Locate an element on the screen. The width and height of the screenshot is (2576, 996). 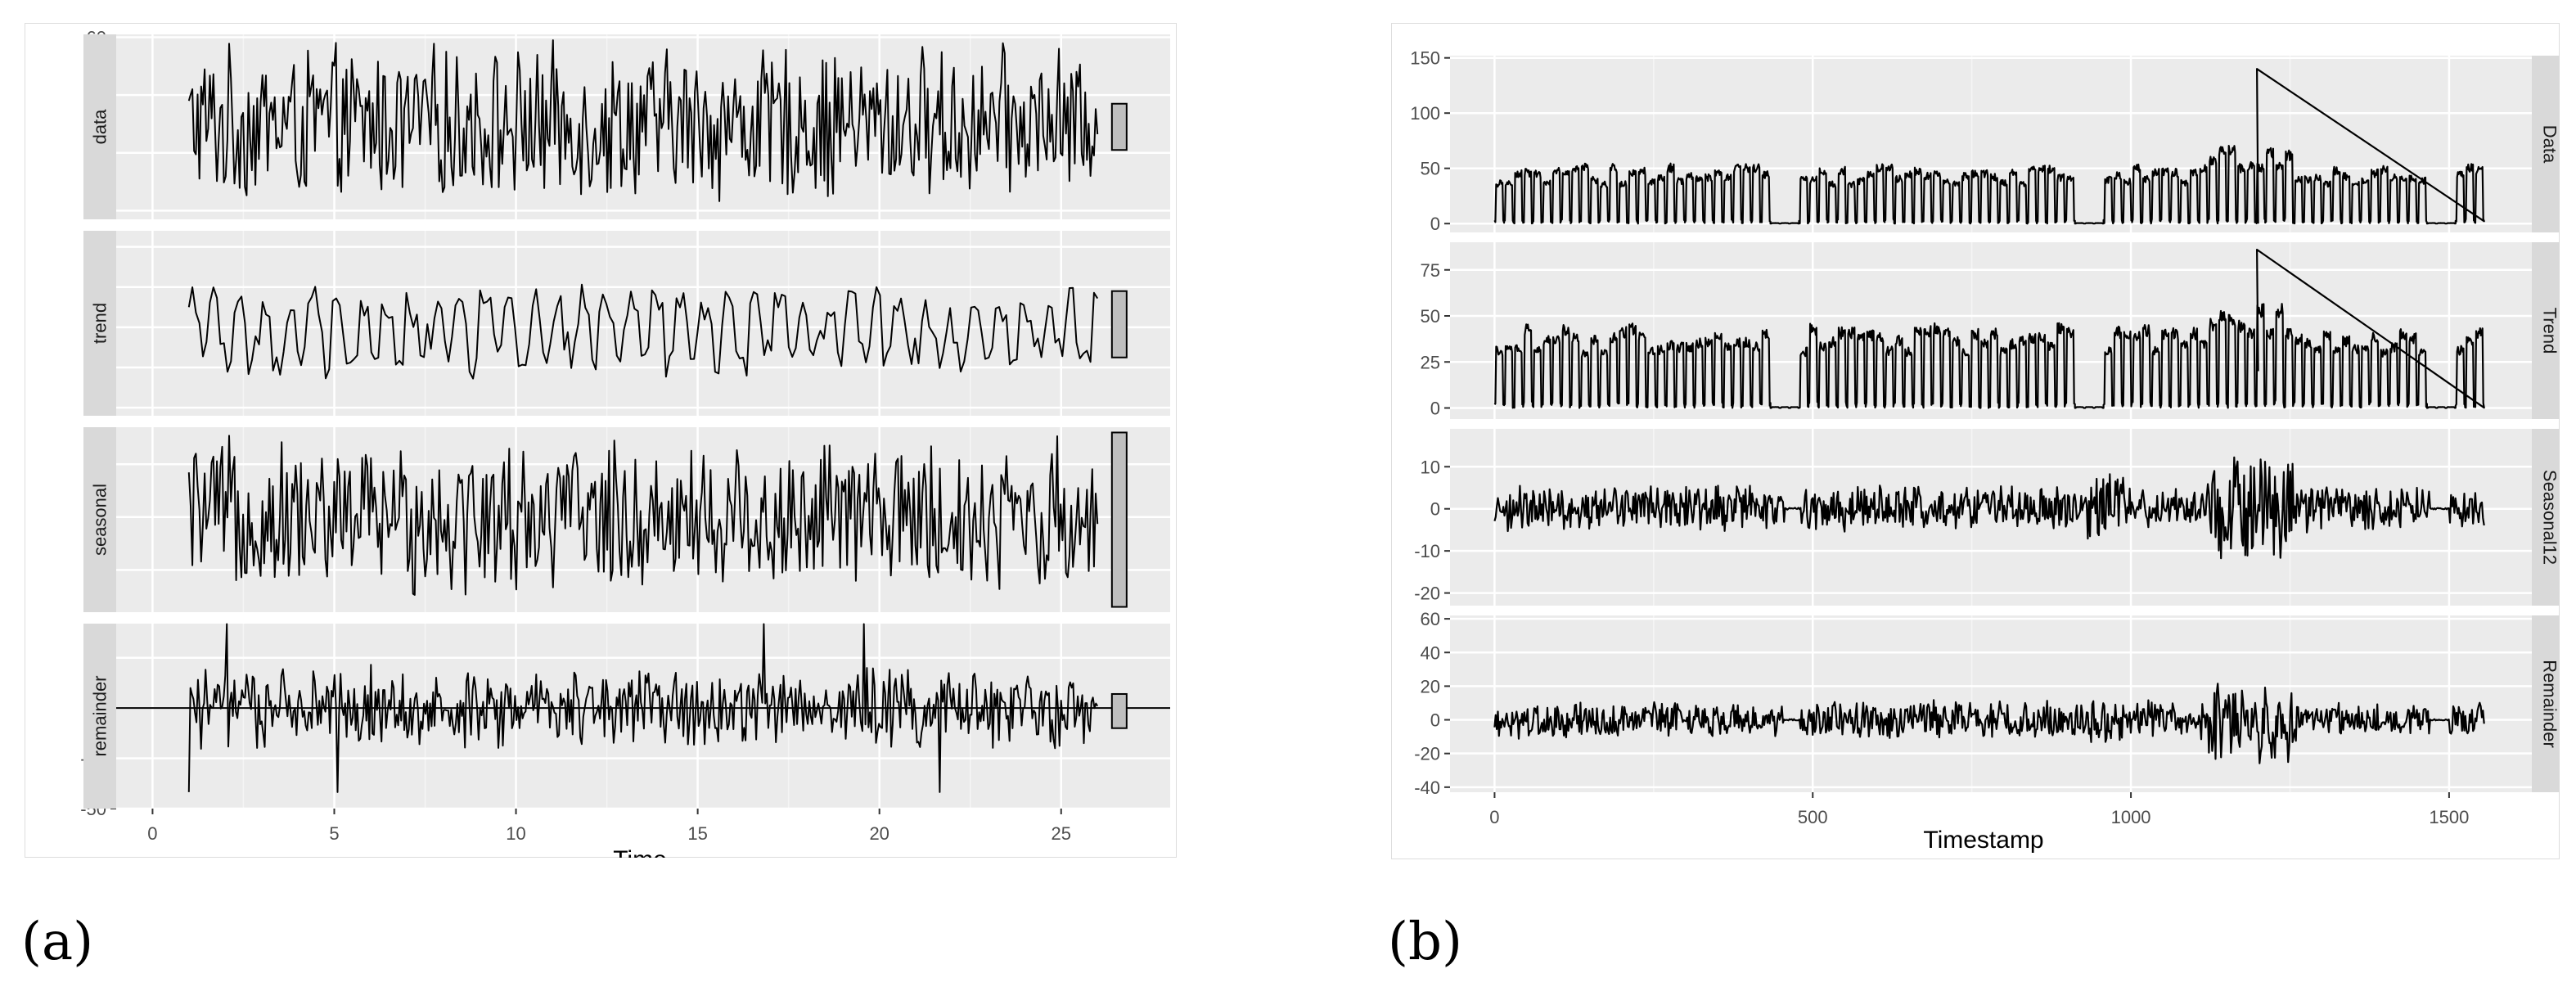
y-tick-label: -10 is located at coordinates (1427, 551).